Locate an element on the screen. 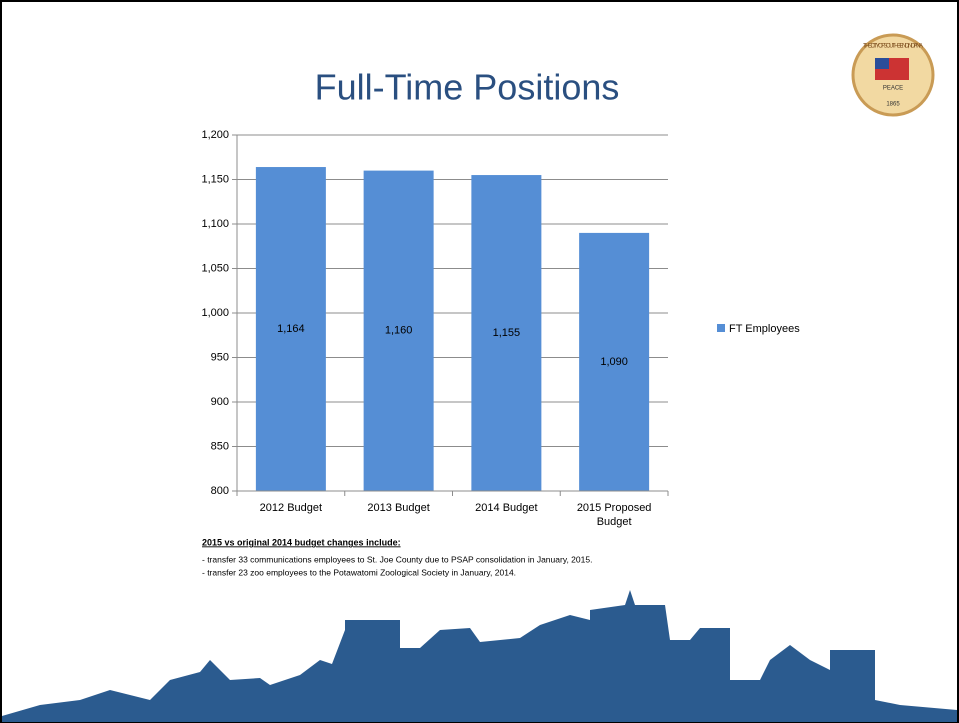 Image resolution: width=959 pixels, height=723 pixels. y-tick-label: 850 is located at coordinates (220, 446).